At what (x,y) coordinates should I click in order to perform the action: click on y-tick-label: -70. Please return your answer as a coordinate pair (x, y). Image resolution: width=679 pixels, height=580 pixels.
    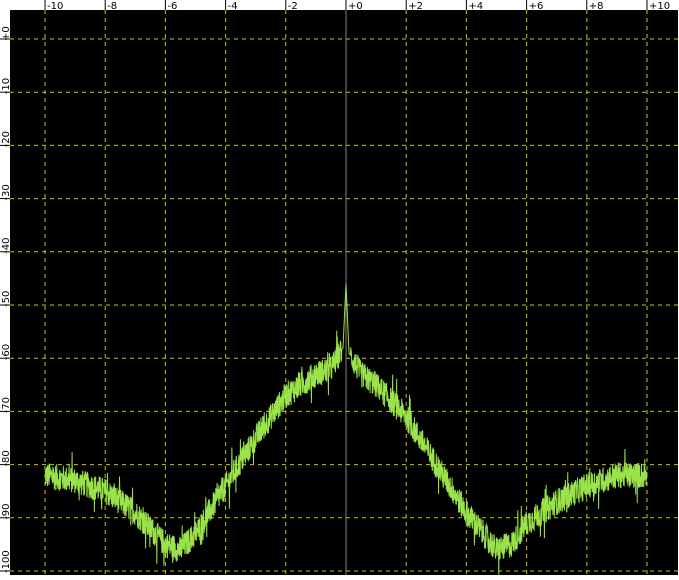
    Looking at the image, I should click on (6, 405).